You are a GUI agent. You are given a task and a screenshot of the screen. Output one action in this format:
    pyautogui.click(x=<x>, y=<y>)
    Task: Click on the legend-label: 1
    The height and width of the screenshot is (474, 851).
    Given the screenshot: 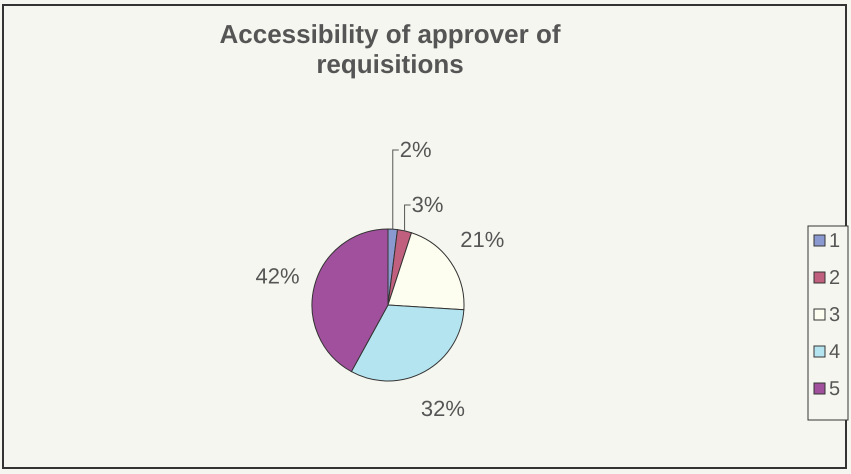 What is the action you would take?
    pyautogui.click(x=834, y=241)
    